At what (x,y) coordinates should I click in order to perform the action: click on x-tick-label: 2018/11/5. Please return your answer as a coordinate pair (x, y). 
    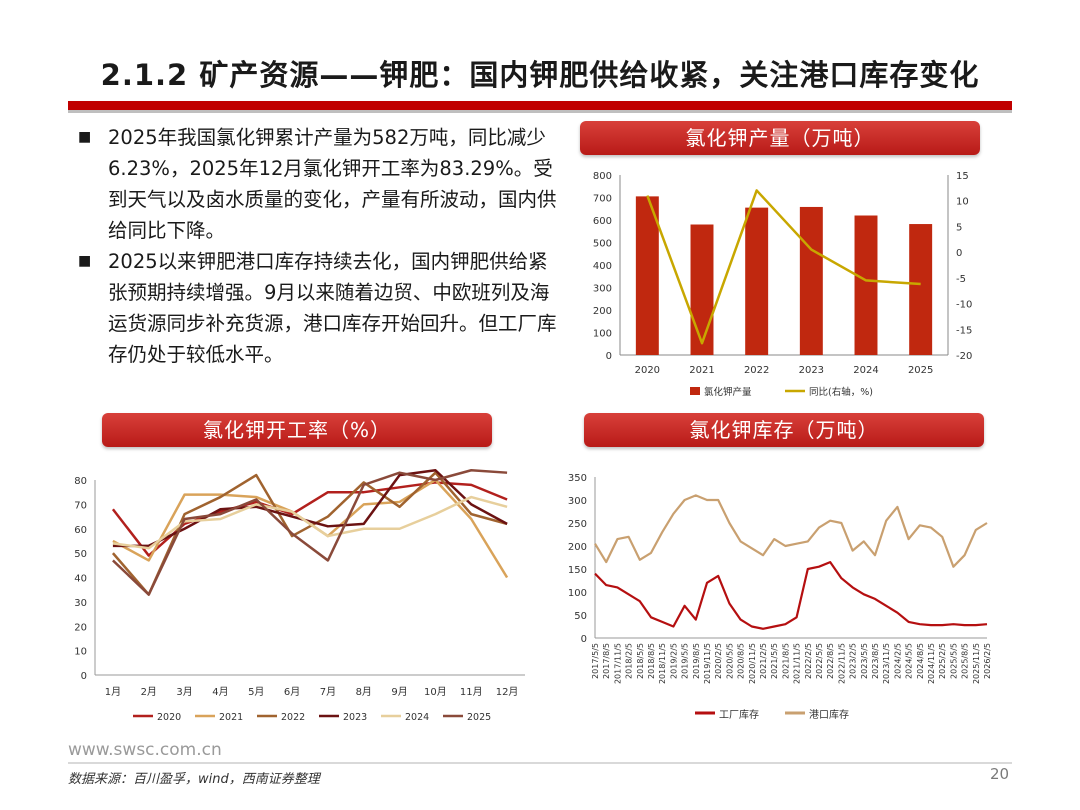
    Looking at the image, I should click on (662, 663).